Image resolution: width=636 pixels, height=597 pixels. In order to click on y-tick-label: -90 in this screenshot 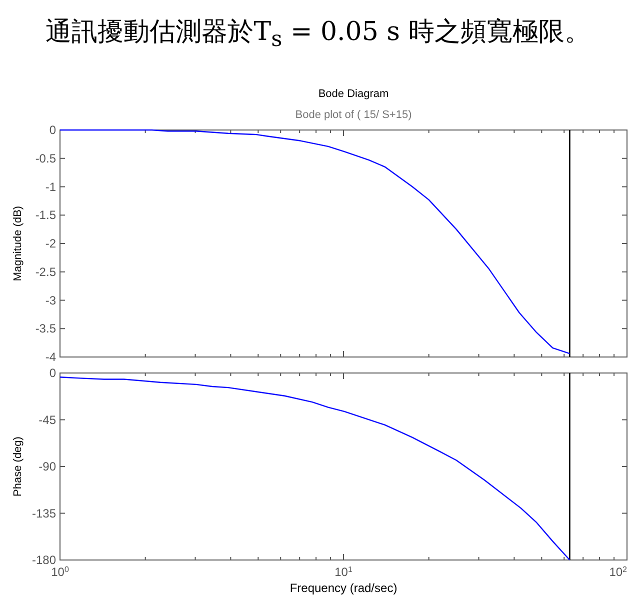, I will do `click(47, 467)`.